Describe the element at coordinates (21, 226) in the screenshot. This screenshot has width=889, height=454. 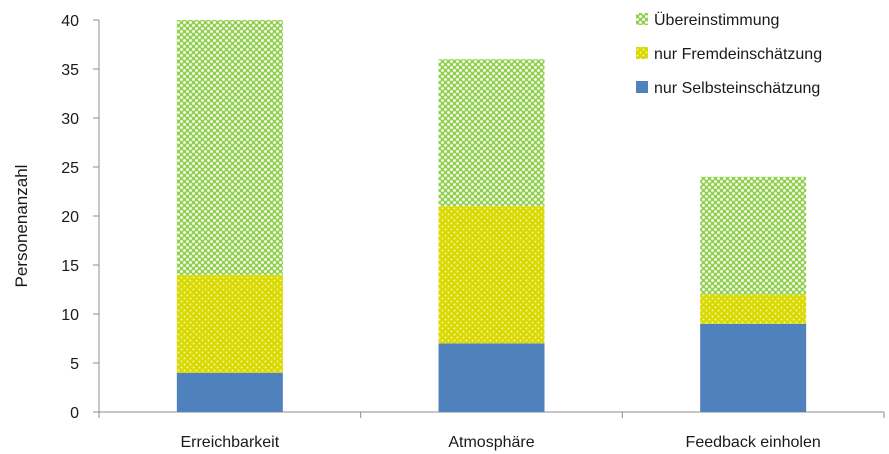
I see `y-axis-label: Personenanzahl` at that location.